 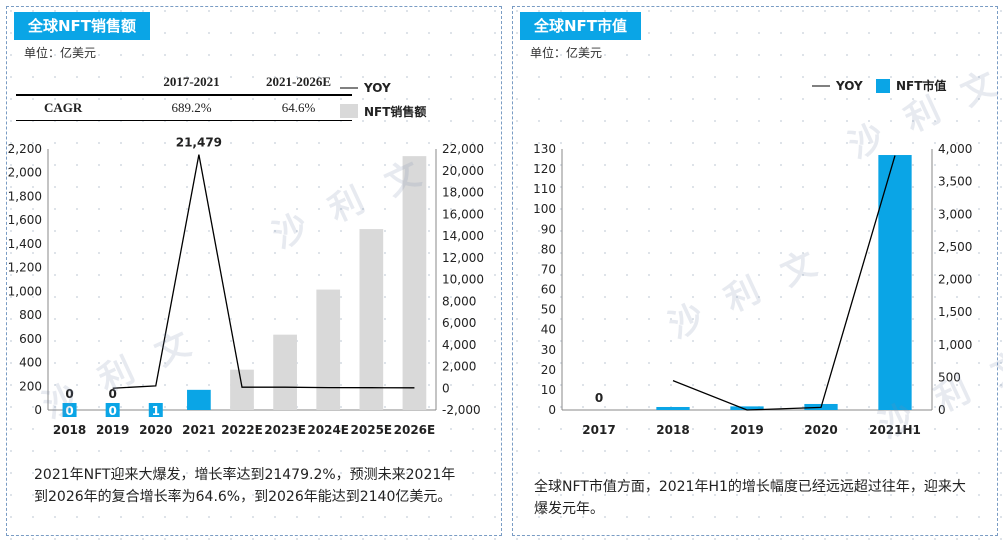 What do you see at coordinates (30, 315) in the screenshot?
I see `y-left-tick-label: 800` at bounding box center [30, 315].